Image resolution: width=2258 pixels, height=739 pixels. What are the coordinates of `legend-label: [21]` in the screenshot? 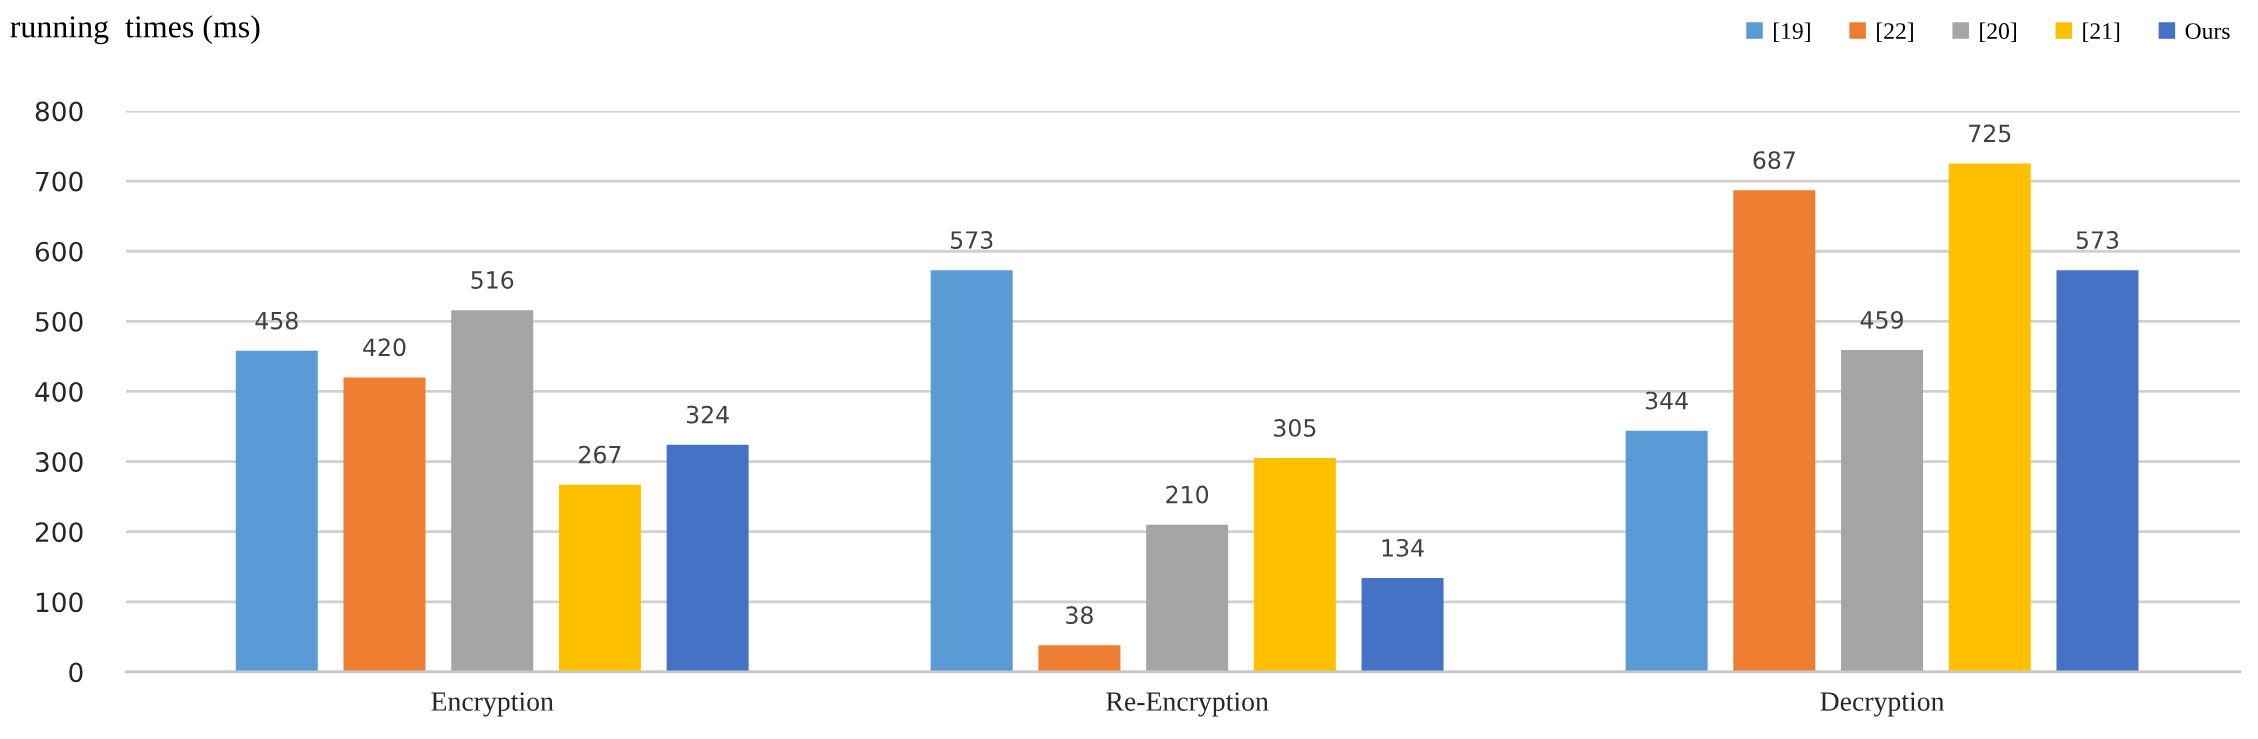 It's located at (2101, 32).